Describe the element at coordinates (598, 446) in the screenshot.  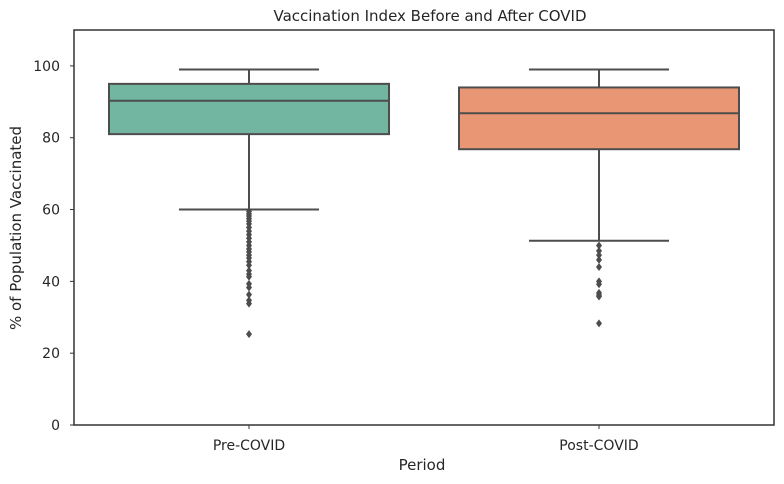
I see `x-tick-label: Post-COVID` at that location.